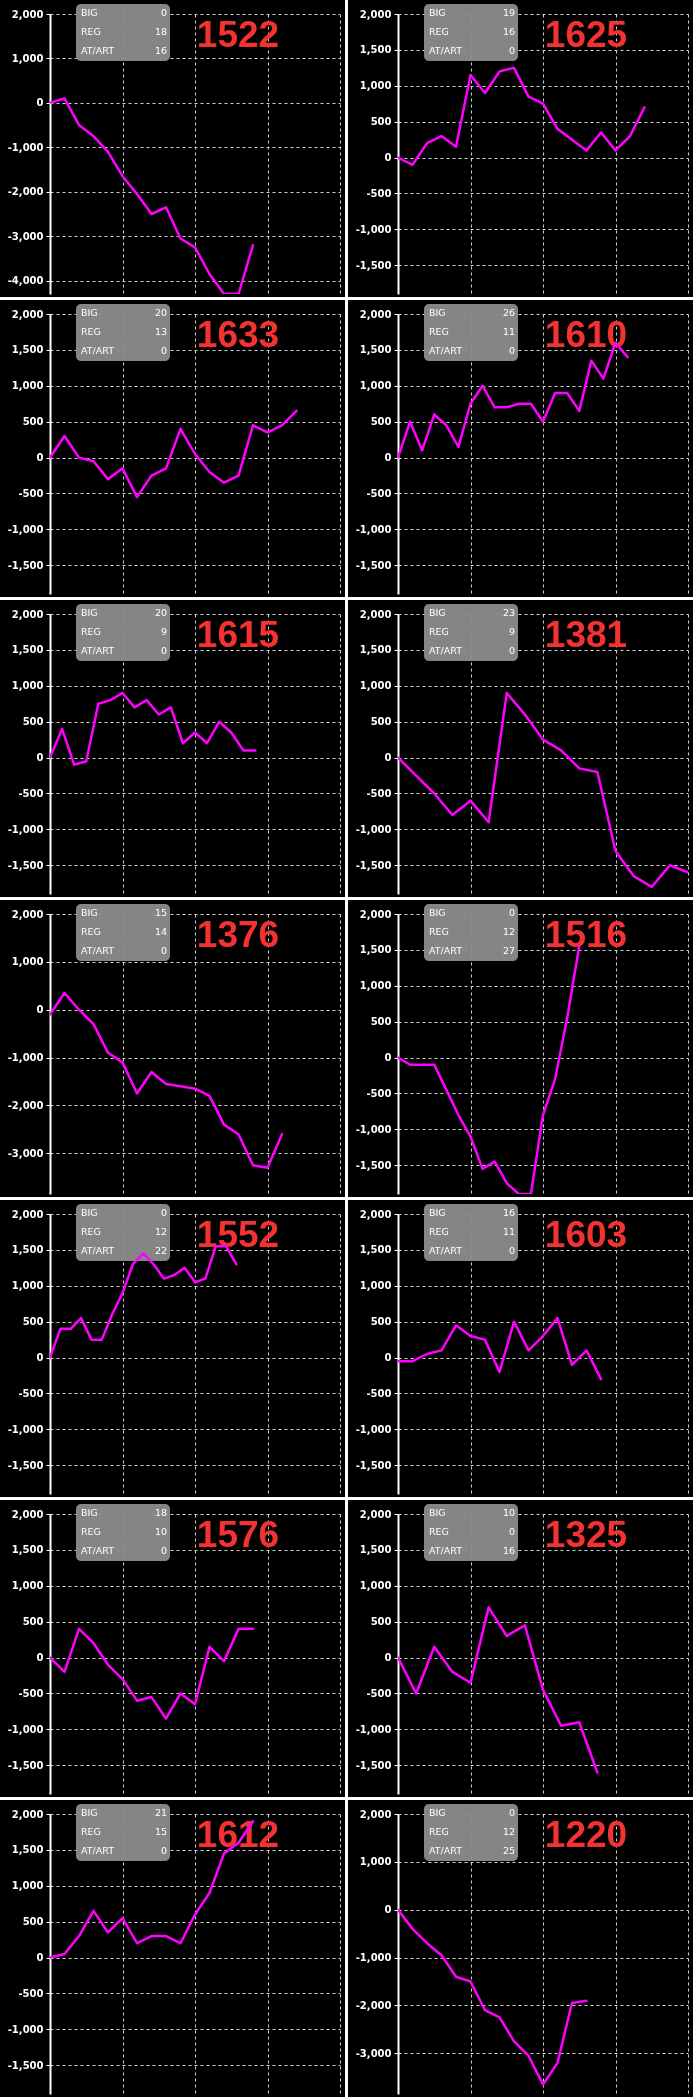  I want to click on annotation: 27, so click(508, 950).